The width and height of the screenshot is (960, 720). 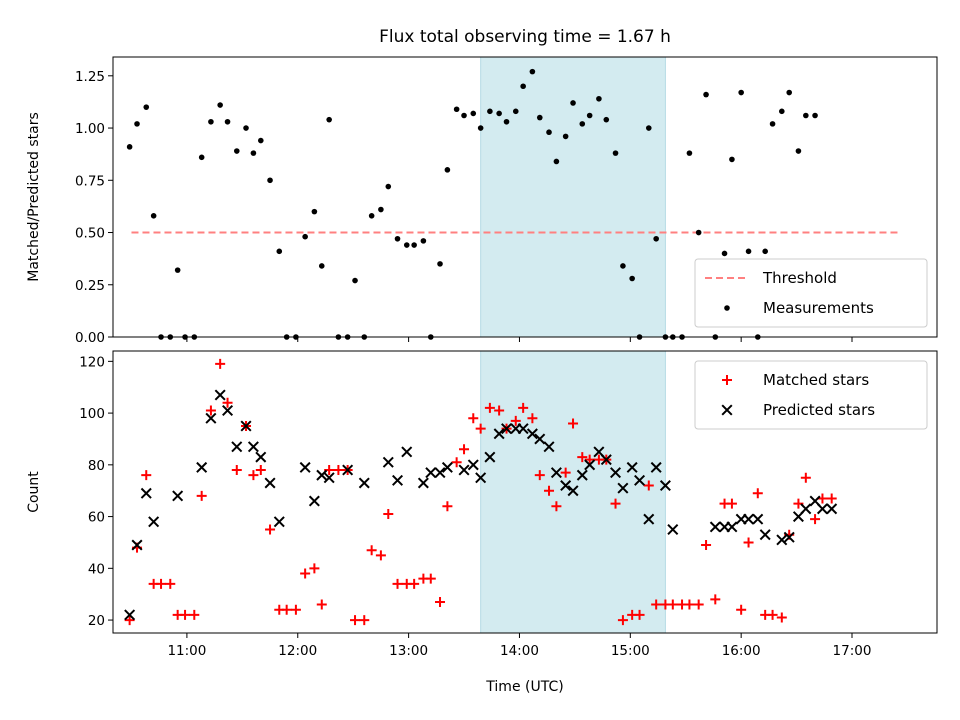 What do you see at coordinates (34, 197) in the screenshot?
I see `y-axis-label: Matched/Predicted stars` at bounding box center [34, 197].